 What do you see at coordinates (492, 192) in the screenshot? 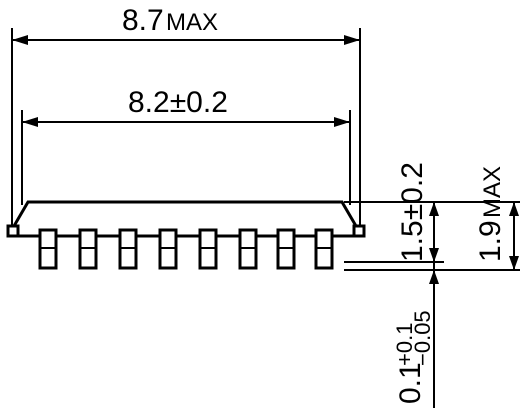
I see `overall-height-max-suffix: MAX` at bounding box center [492, 192].